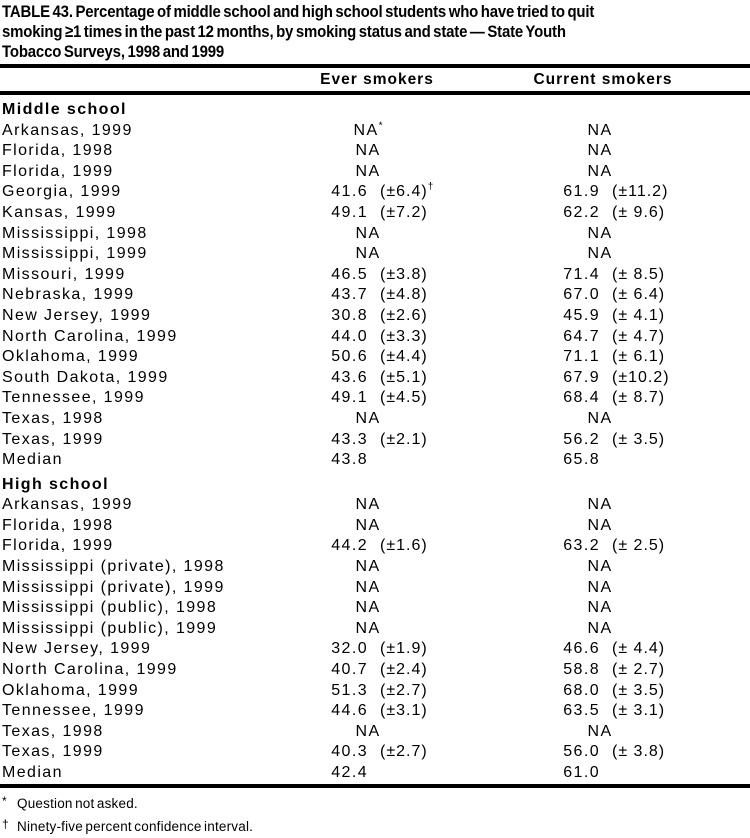 The width and height of the screenshot is (750, 838). Describe the element at coordinates (614, 275) in the screenshot. I see `current-cell: 71.4 (± 8.5)` at that location.